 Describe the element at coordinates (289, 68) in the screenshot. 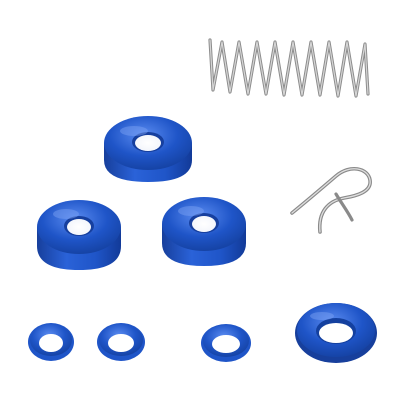

I see `coil-spring-icon` at that location.